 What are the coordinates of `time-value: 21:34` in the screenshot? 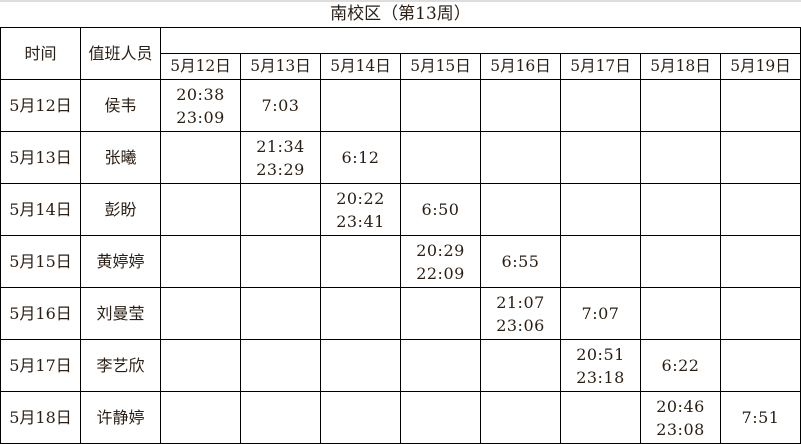 It's located at (280, 146).